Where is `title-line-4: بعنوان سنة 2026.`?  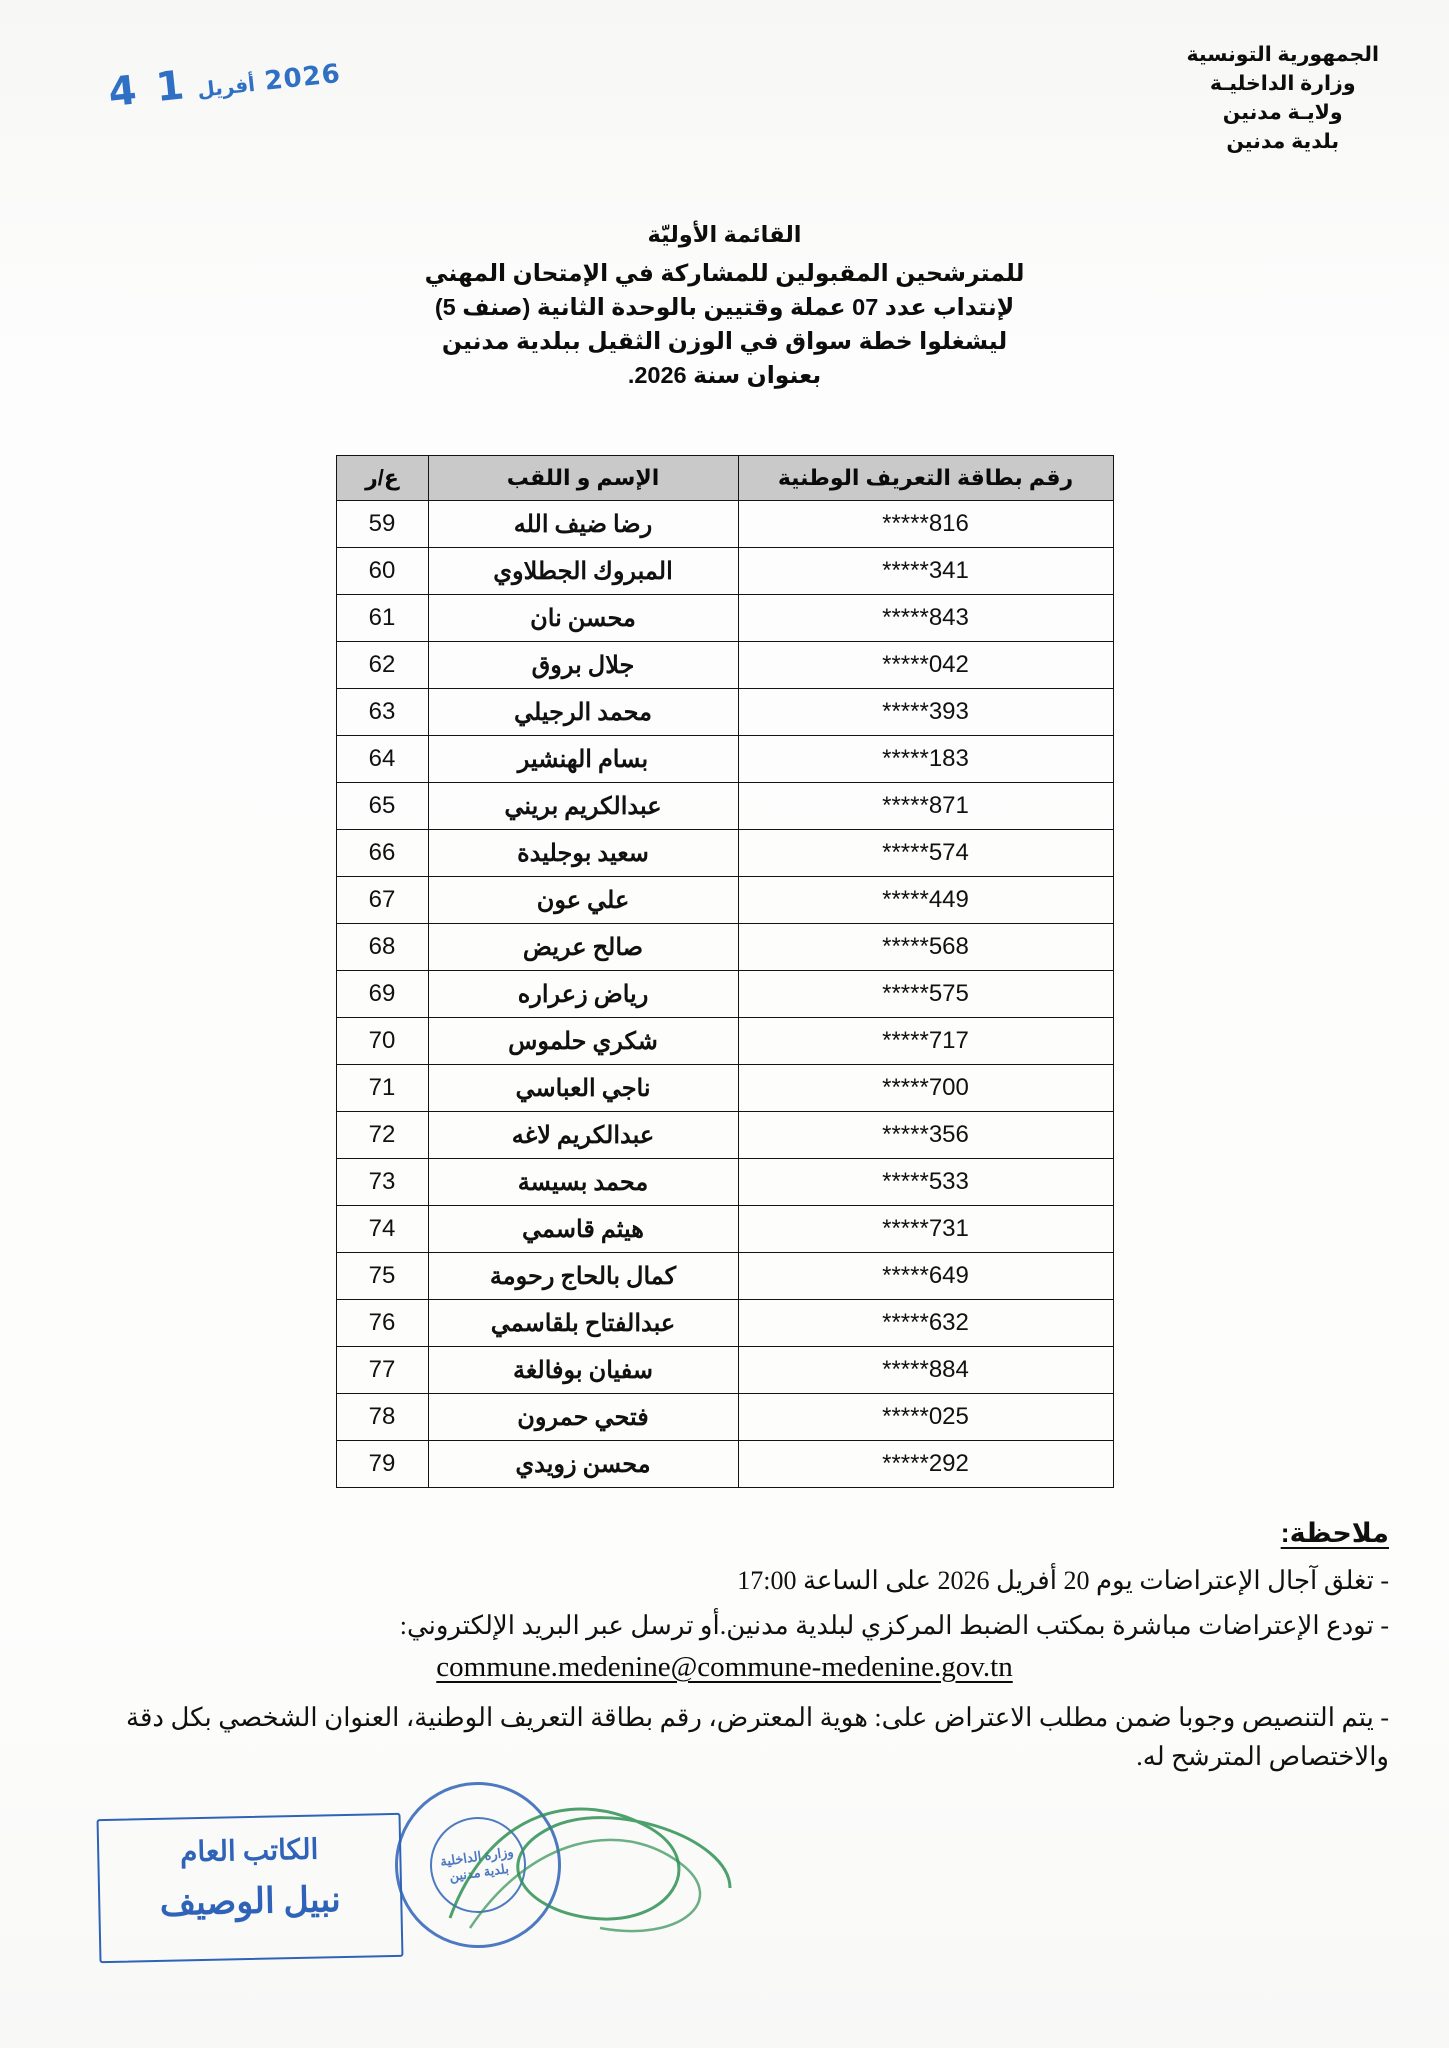 title-line-4: بعنوان سنة 2026. is located at coordinates (724, 375).